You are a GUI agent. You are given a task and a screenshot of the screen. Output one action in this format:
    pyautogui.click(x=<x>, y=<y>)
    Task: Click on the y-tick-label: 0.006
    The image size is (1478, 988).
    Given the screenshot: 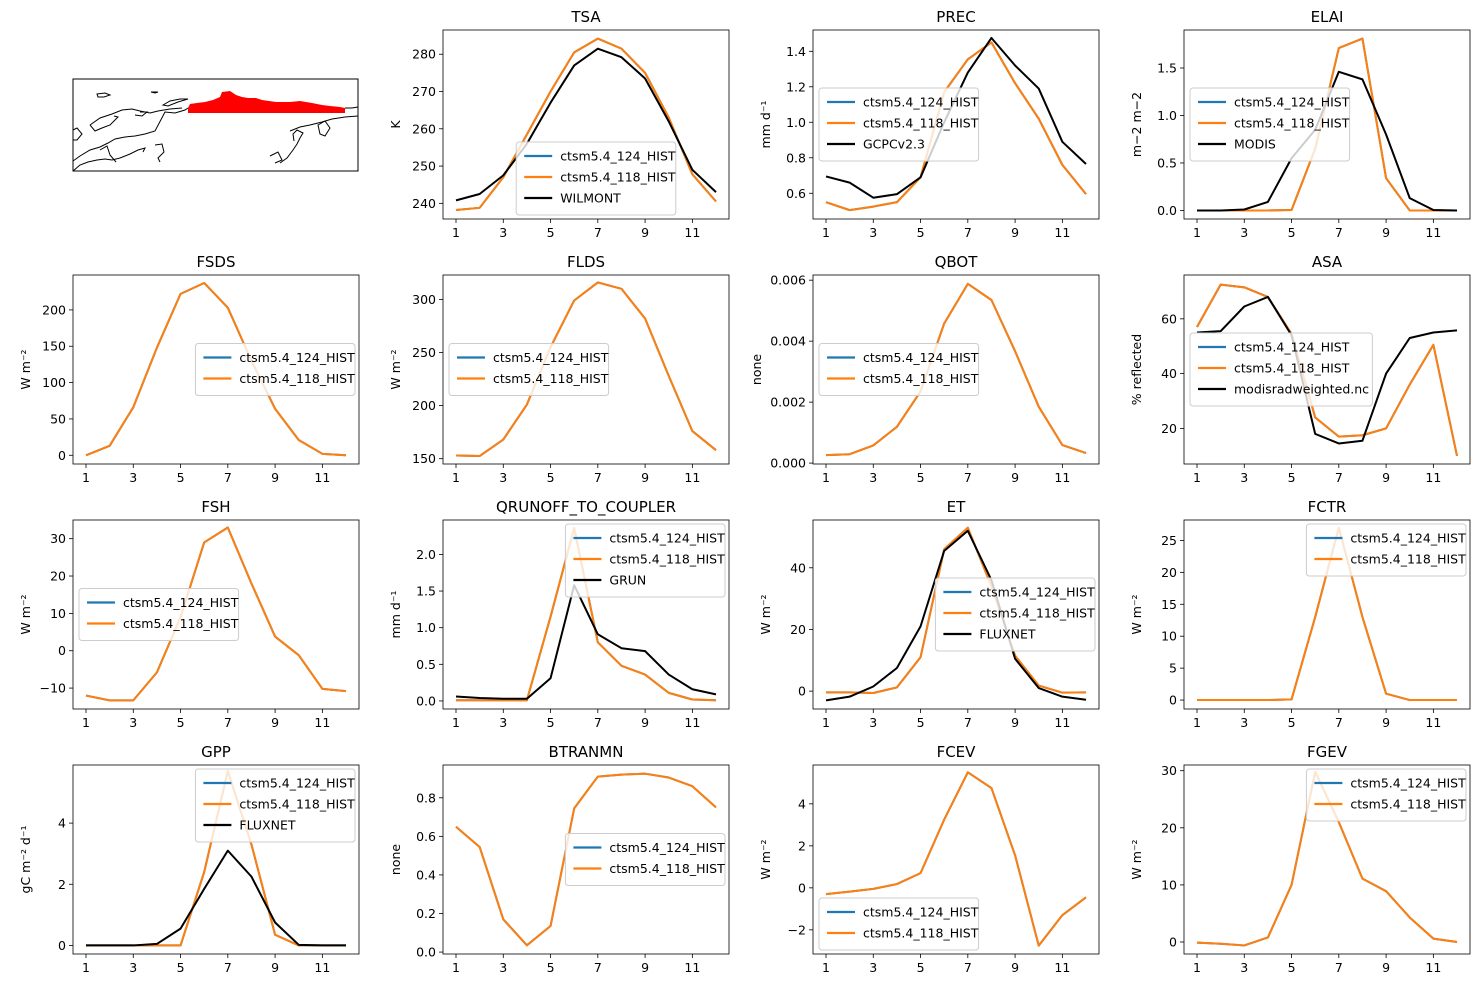 What is the action you would take?
    pyautogui.click(x=788, y=280)
    